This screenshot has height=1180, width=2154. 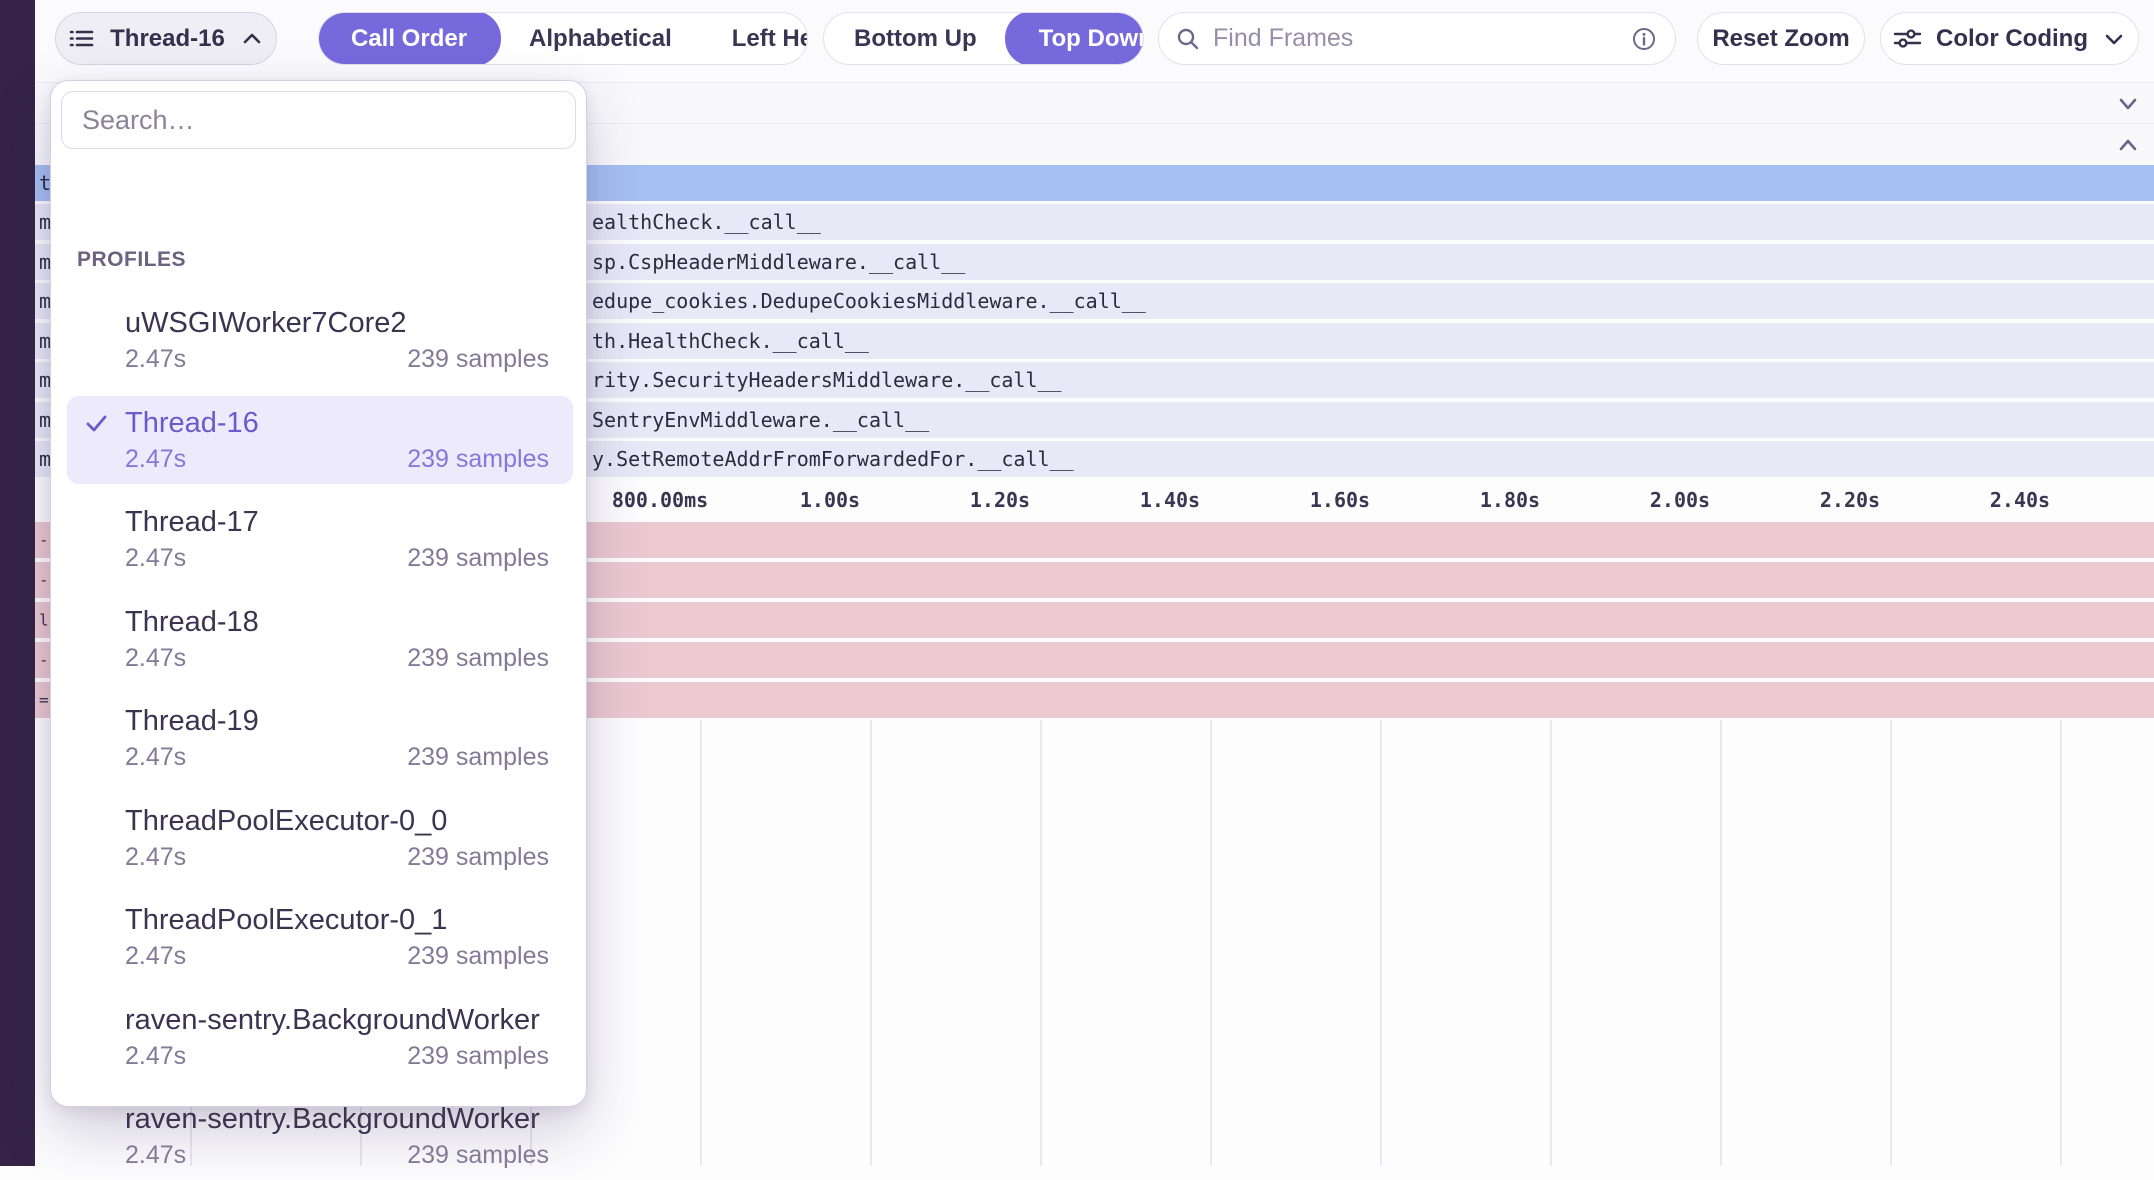 What do you see at coordinates (761, 419) in the screenshot?
I see `frame-label: SentryEnvMiddleware.__call__` at bounding box center [761, 419].